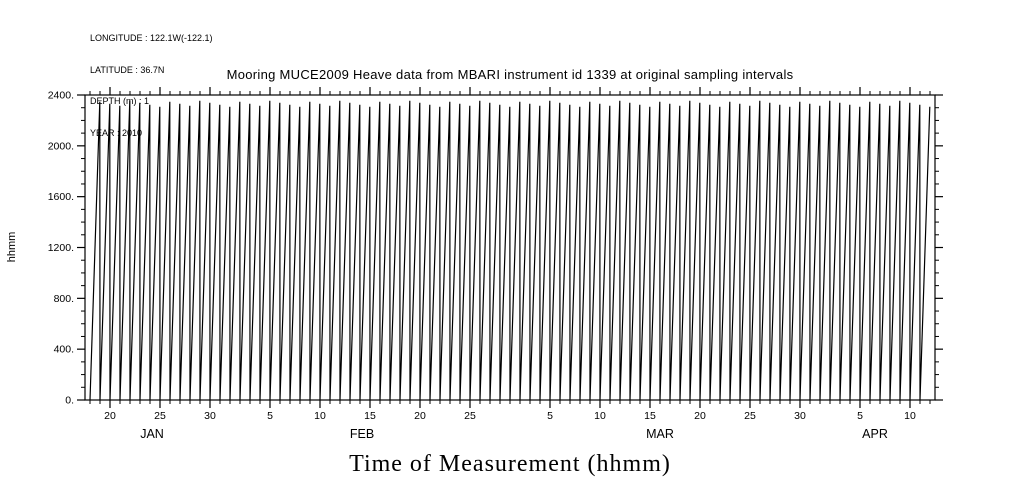 Image resolution: width=1009 pixels, height=504 pixels. What do you see at coordinates (151, 38) in the screenshot?
I see `header-longitude: LONGITUDE : 122.1W(-122.1)` at bounding box center [151, 38].